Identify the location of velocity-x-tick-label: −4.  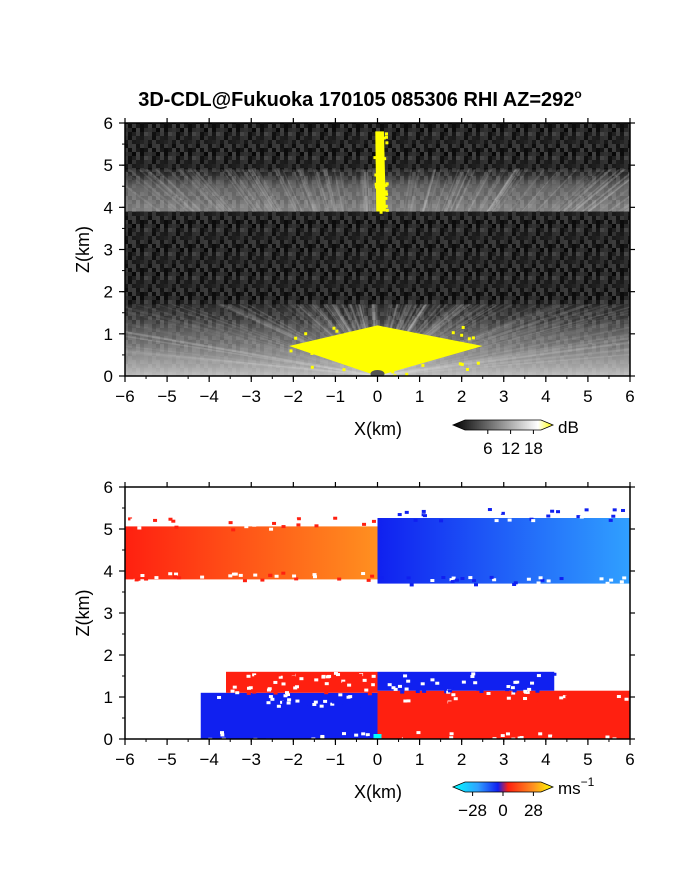
(208, 759).